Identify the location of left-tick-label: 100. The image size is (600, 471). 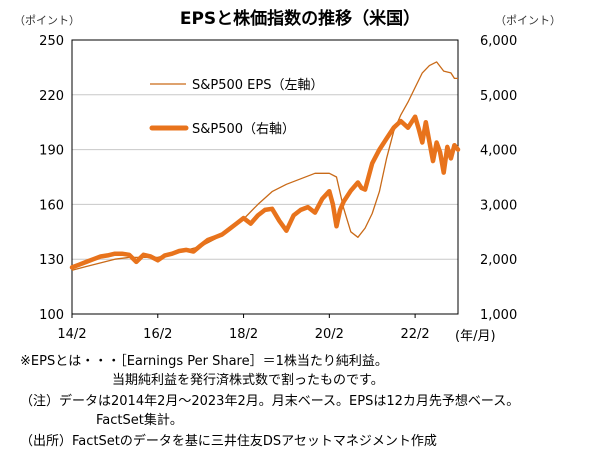
(51, 315).